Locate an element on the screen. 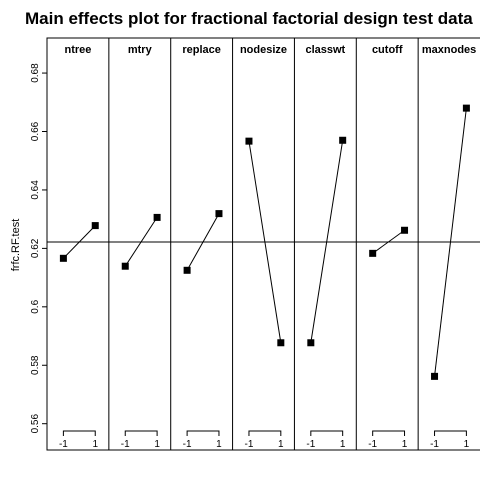 The width and height of the screenshot is (480, 480). point-nodesize-low is located at coordinates (249, 141).